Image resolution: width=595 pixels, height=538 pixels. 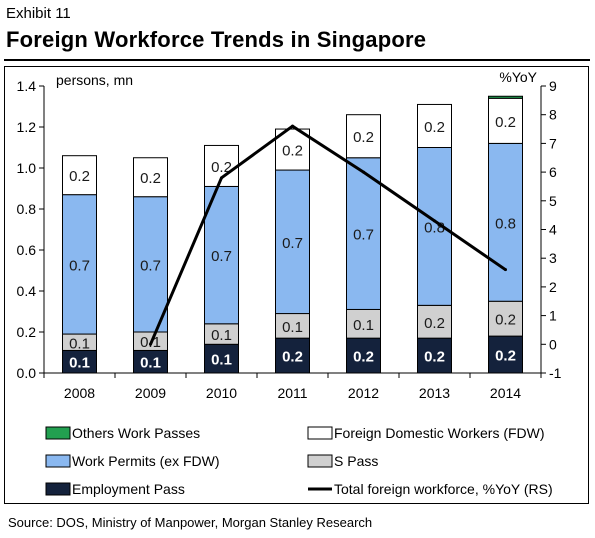 What do you see at coordinates (555, 373) in the screenshot?
I see `right-axis-tick-label: -1` at bounding box center [555, 373].